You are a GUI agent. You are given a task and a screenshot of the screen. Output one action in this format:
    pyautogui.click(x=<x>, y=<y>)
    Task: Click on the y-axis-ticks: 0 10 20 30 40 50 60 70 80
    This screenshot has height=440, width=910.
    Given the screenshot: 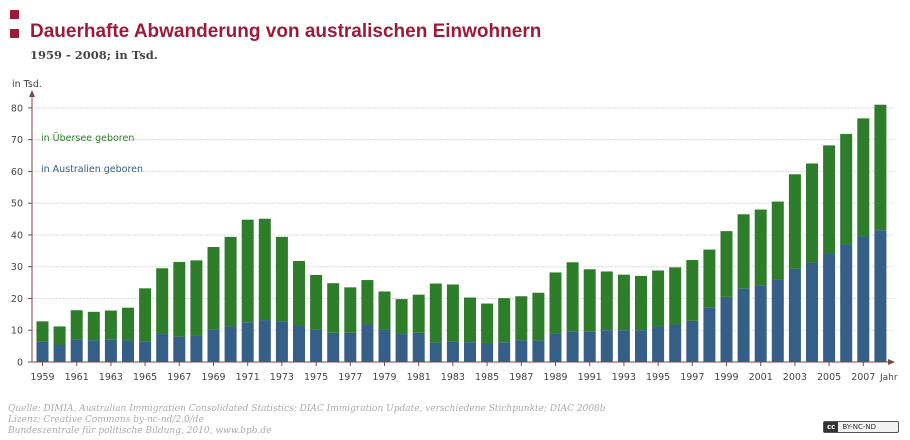 What is the action you would take?
    pyautogui.click(x=21, y=236)
    